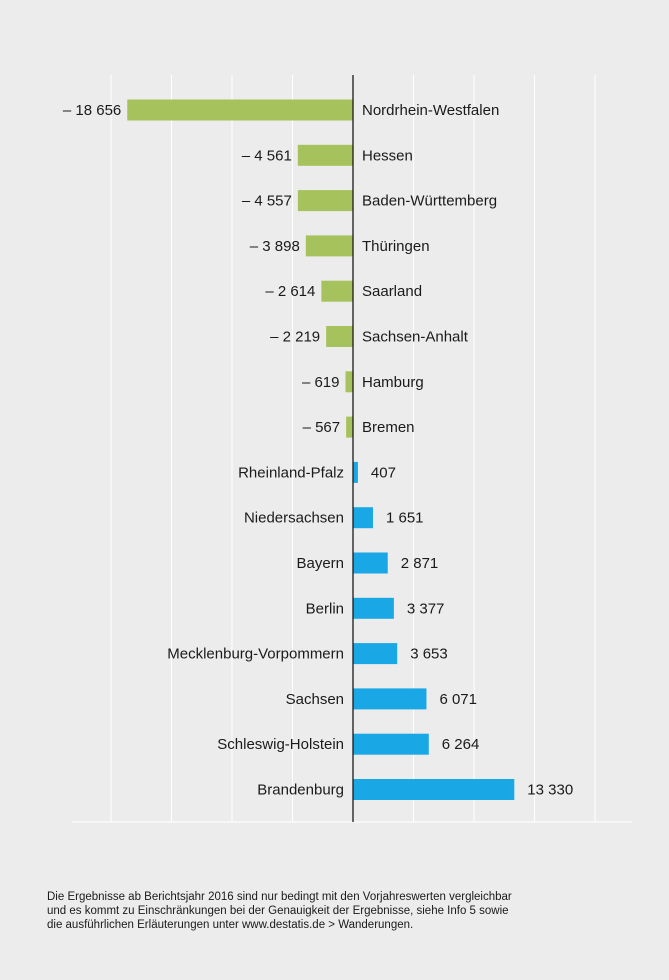  What do you see at coordinates (291, 472) in the screenshot?
I see `category-label: Rheinland-Pfalz` at bounding box center [291, 472].